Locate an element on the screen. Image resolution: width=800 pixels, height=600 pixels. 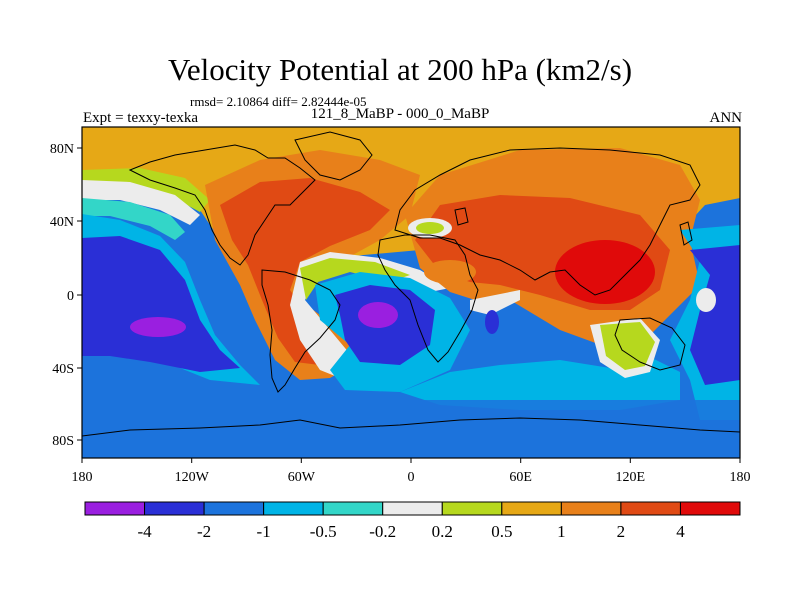
x-ticks is located at coordinates (411, 460).